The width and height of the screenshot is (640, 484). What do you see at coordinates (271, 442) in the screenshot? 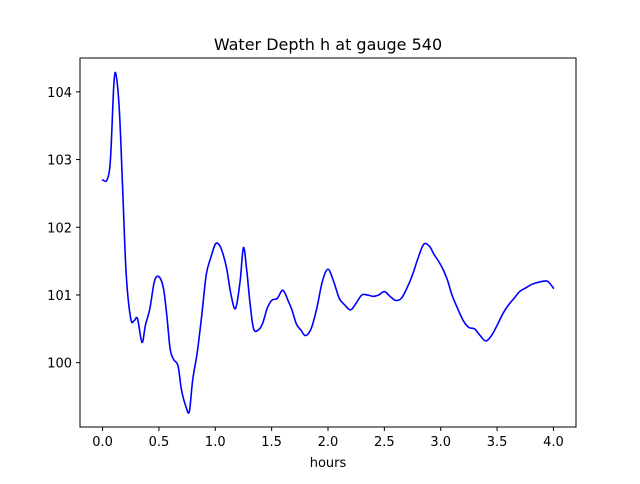
I see `x-tick-label: 1.5` at bounding box center [271, 442].